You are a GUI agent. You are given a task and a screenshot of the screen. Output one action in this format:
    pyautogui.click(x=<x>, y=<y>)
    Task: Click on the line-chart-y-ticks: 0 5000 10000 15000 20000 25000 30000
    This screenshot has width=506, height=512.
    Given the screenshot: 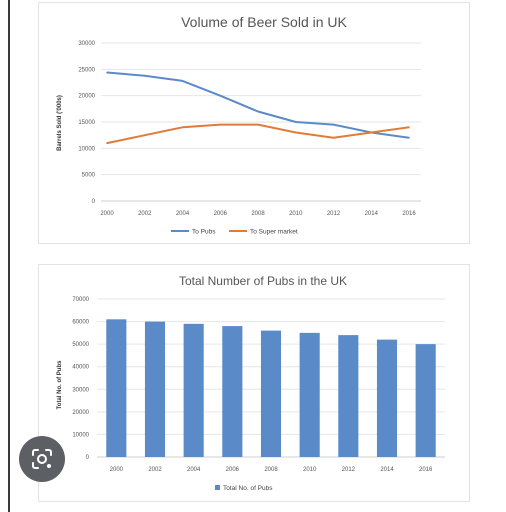 What is the action you would take?
    pyautogui.click(x=86, y=123)
    